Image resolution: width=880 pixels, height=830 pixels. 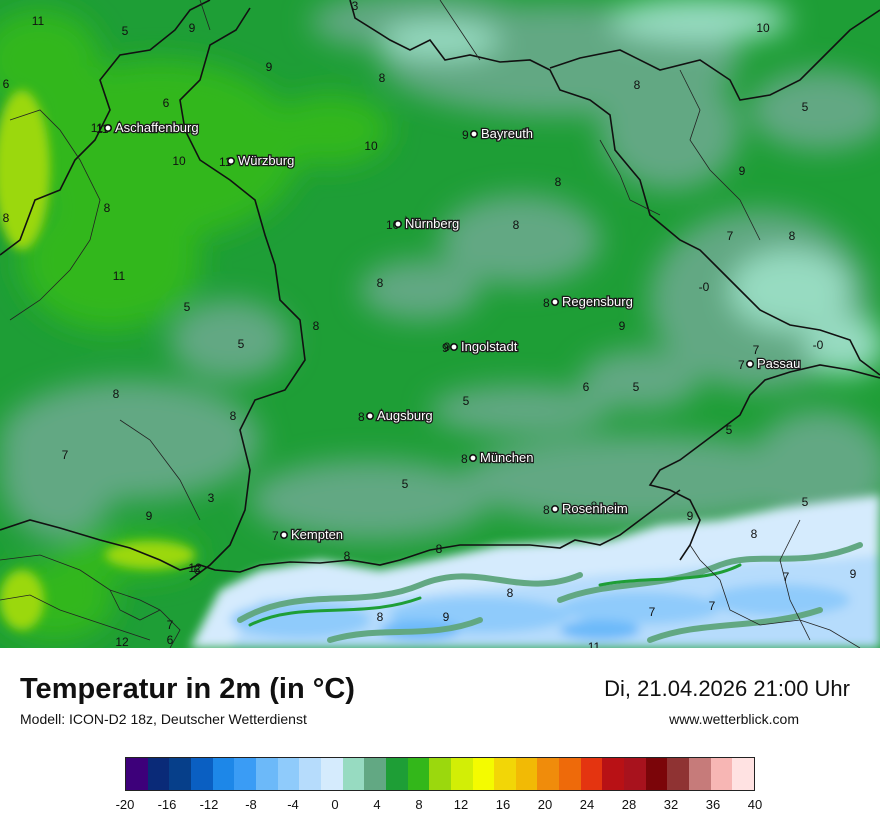 What do you see at coordinates (293, 804) in the screenshot?
I see `legend-tick: -4` at bounding box center [293, 804].